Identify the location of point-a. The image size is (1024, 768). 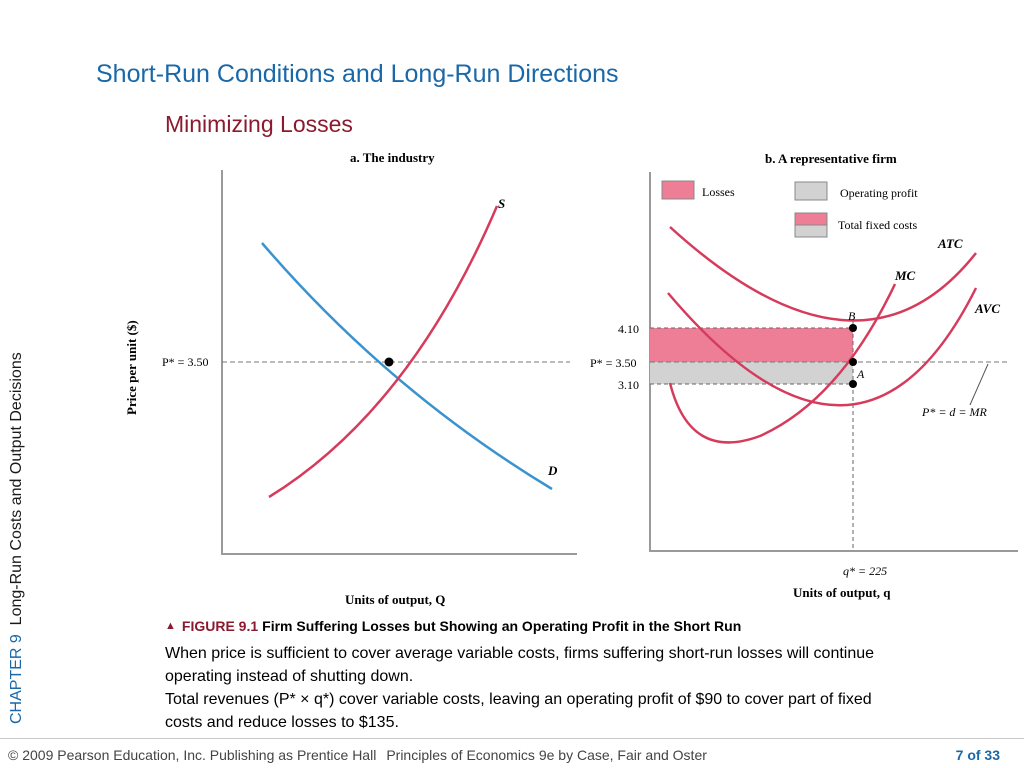
(853, 384).